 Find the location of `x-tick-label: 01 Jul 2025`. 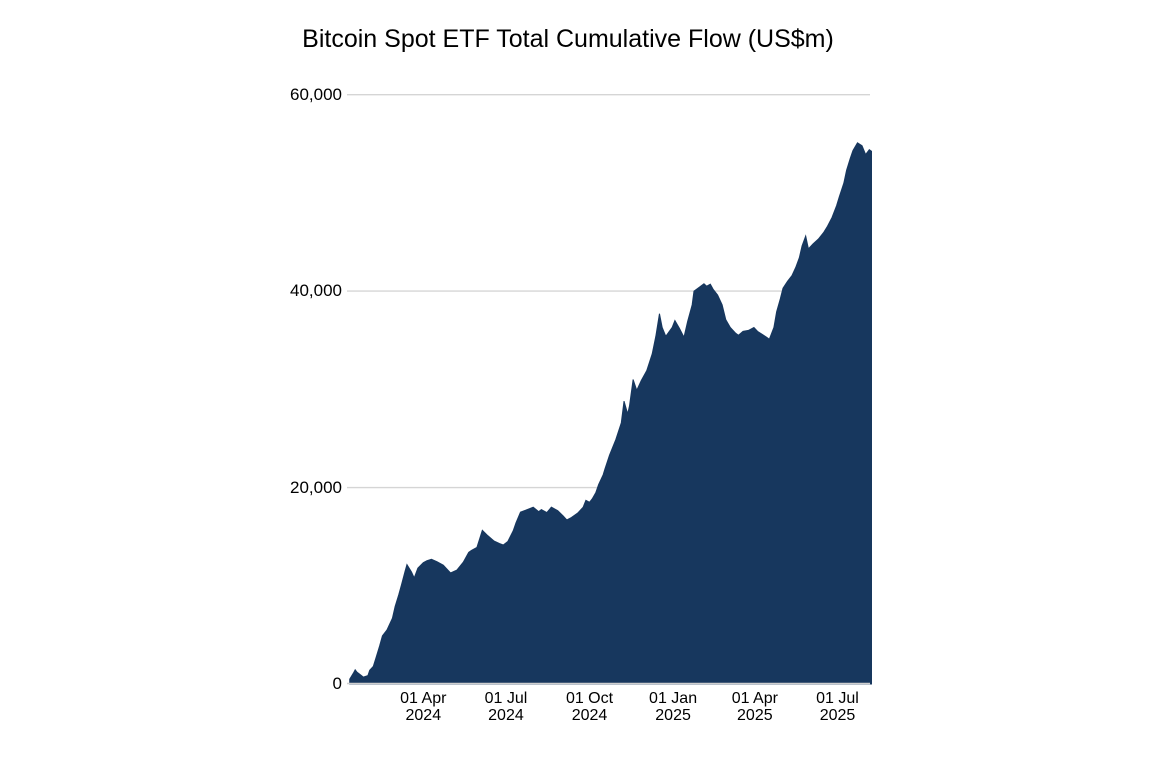

x-tick-label: 01 Jul 2025 is located at coordinates (837, 707).